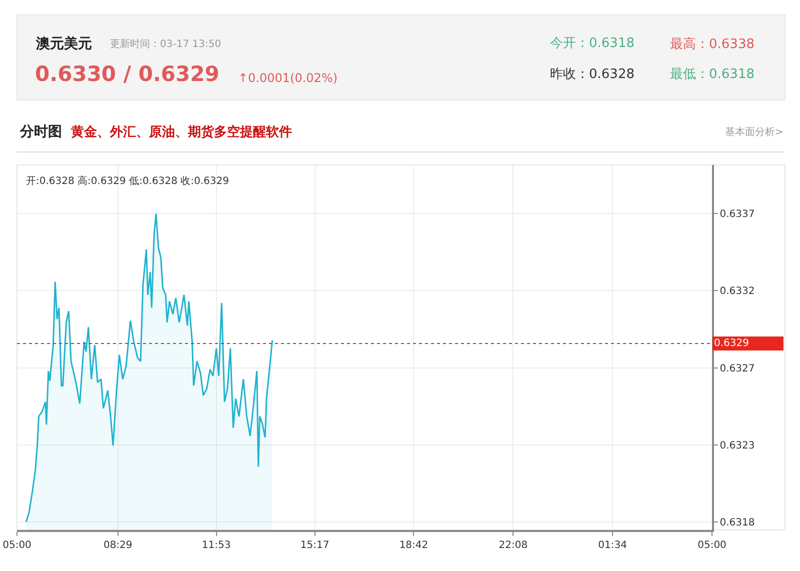 Image resolution: width=800 pixels, height=571 pixels. Describe the element at coordinates (413, 545) in the screenshot. I see `x-tick-label: 18:42` at that location.